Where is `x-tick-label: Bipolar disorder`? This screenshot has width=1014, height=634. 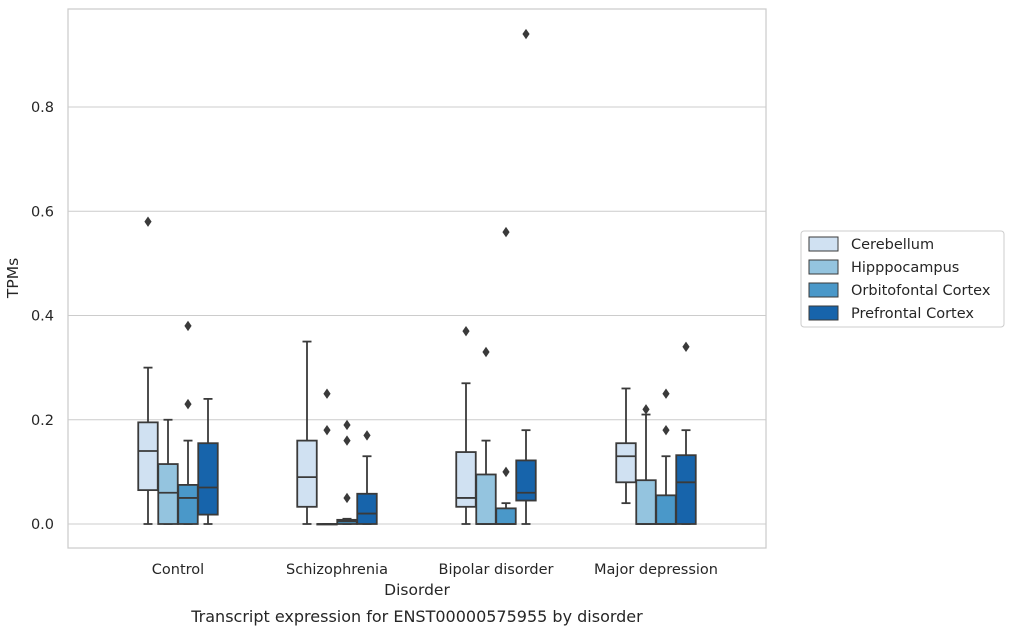
x-tick-label: Bipolar disorder is located at coordinates (496, 570).